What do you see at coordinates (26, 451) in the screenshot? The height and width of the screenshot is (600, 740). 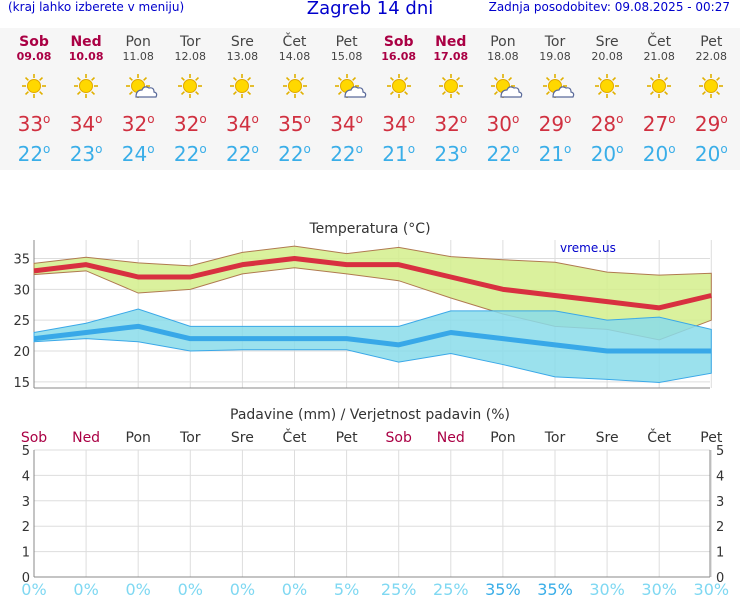 I see `y-tick-label: 5` at bounding box center [26, 451].